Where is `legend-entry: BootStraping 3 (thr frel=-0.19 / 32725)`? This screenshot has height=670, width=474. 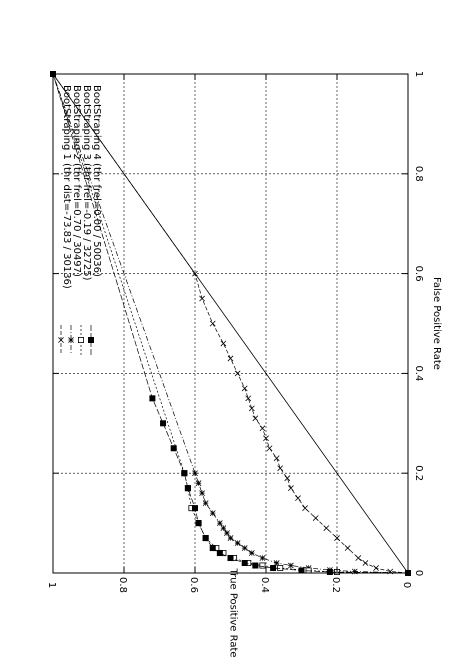
legend-entry: BootStraping 3 (thr frel=-0.19 / 32725) is located at coordinates (85, 220).